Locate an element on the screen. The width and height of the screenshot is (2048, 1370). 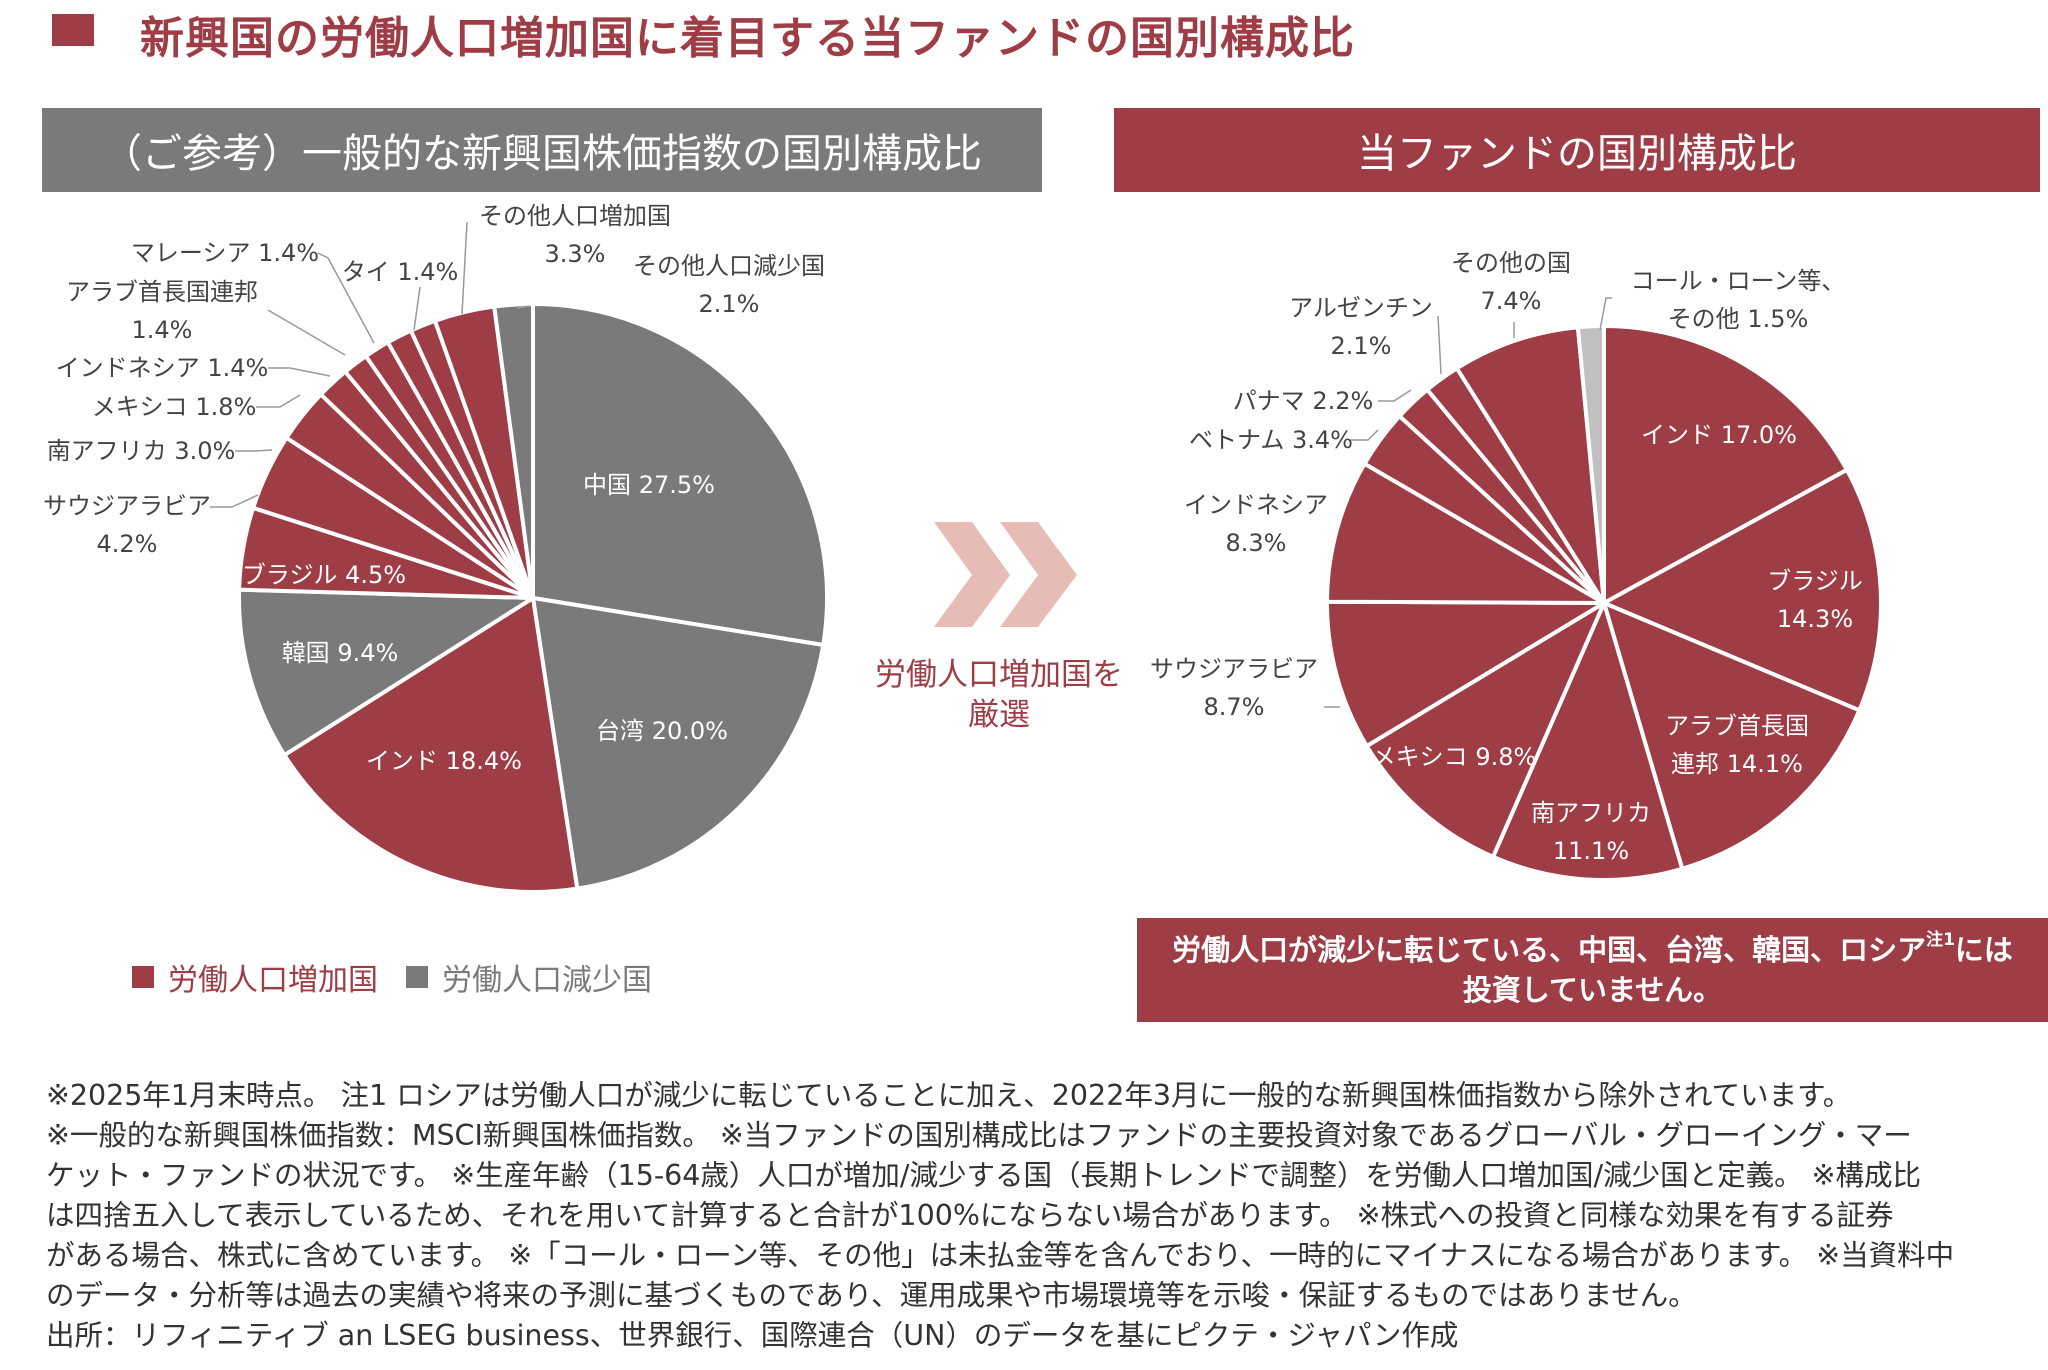
label-mexico: メキシコ 1.8% is located at coordinates (174, 407).